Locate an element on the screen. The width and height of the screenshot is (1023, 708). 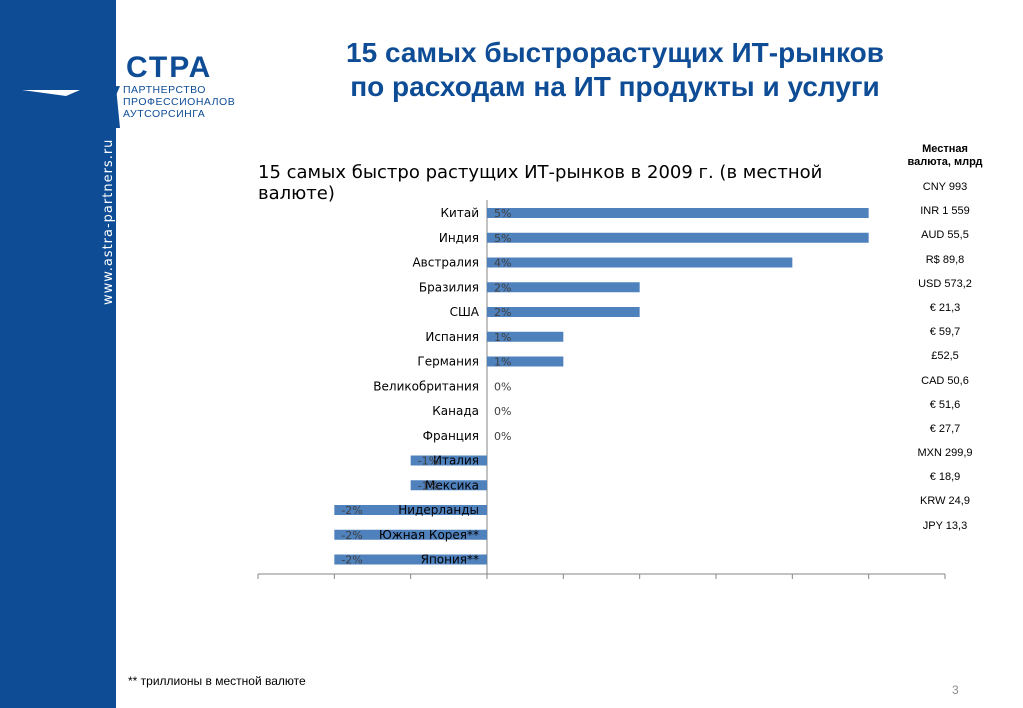
category-label: Мексика is located at coordinates (452, 485).